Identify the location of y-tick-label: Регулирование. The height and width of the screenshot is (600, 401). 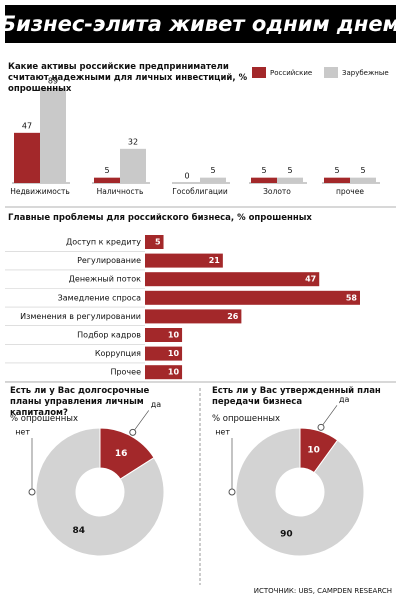
(109, 260).